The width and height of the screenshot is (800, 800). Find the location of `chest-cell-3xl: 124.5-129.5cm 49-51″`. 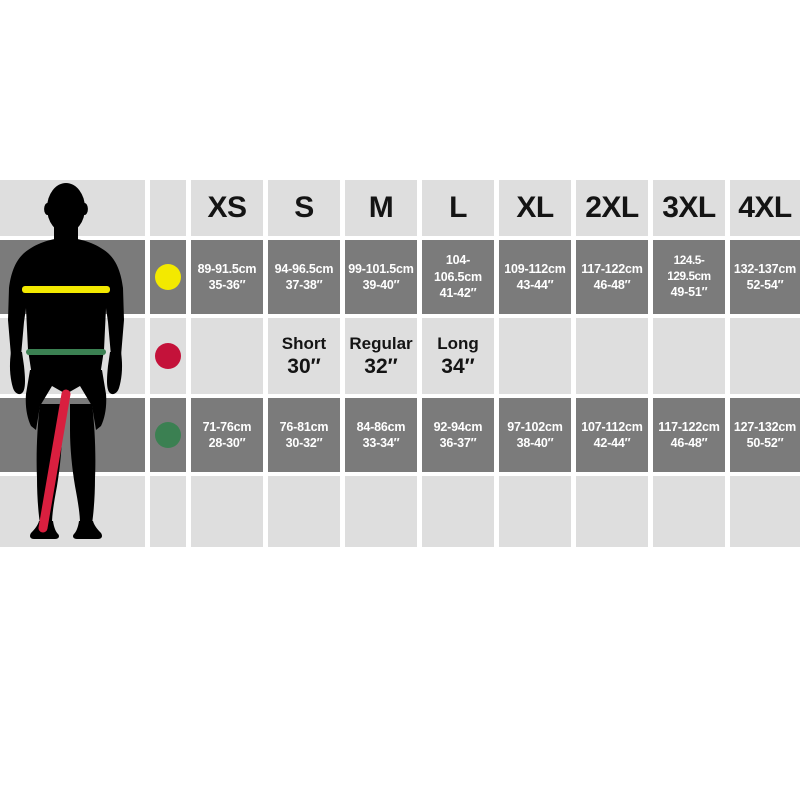

chest-cell-3xl: 124.5-129.5cm 49-51″ is located at coordinates (689, 277).